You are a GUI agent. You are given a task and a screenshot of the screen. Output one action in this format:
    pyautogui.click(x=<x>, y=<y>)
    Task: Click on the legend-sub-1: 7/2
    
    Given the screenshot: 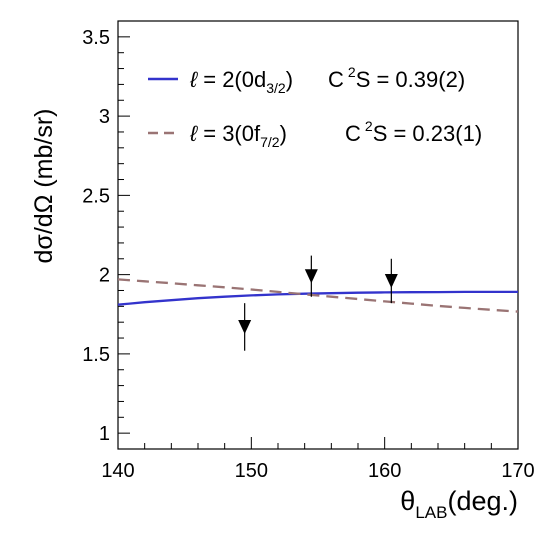 What is the action you would take?
    pyautogui.click(x=270, y=142)
    